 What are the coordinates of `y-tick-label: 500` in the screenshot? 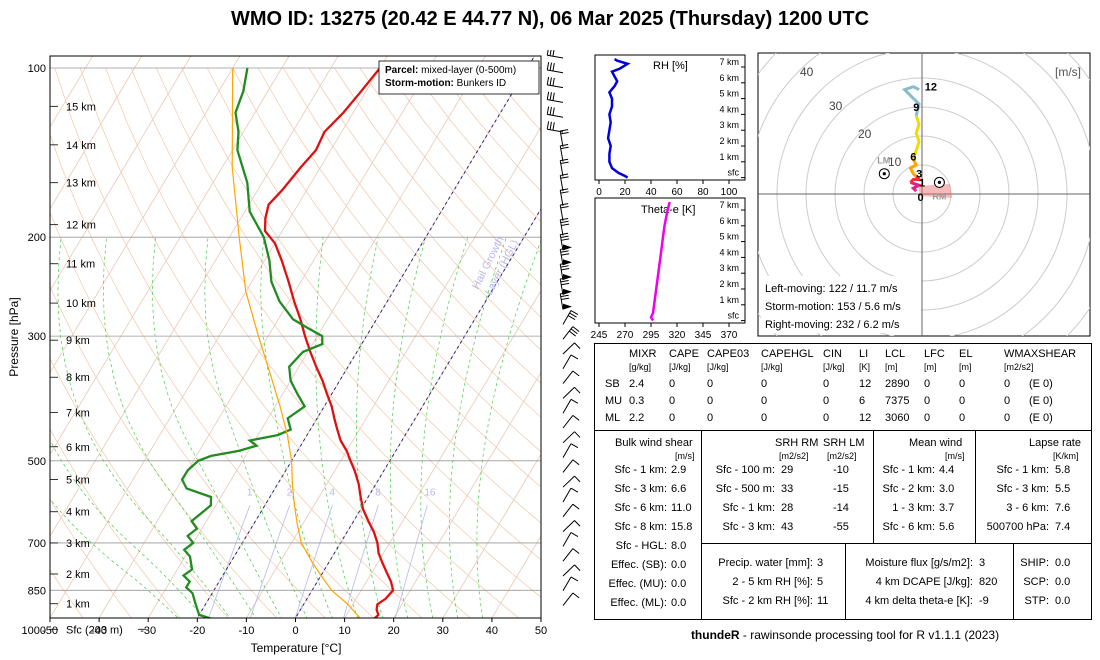 It's located at (37, 462).